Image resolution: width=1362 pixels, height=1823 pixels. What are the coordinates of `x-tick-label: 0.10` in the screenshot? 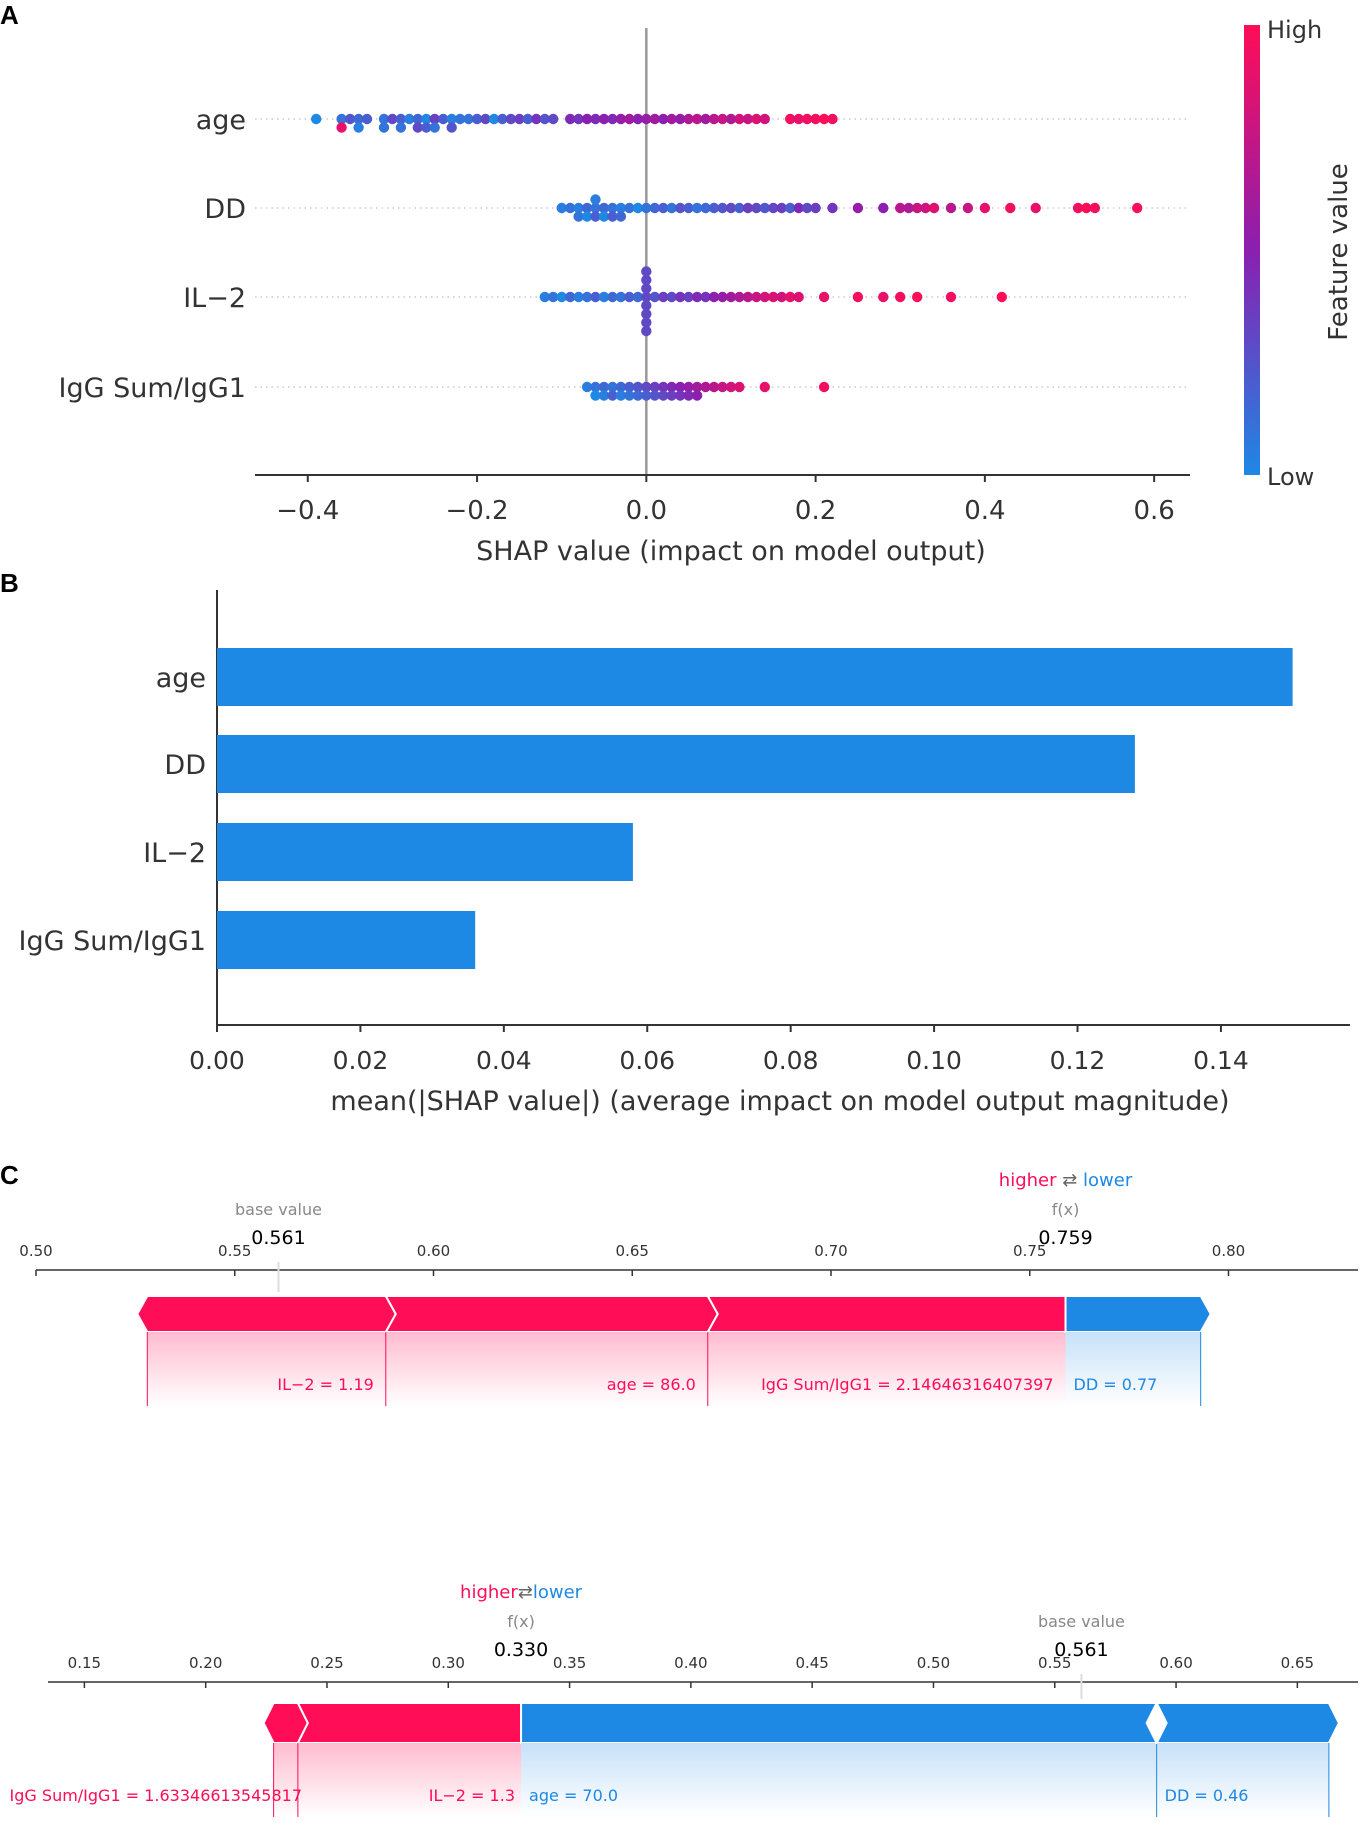 It's located at (934, 1060).